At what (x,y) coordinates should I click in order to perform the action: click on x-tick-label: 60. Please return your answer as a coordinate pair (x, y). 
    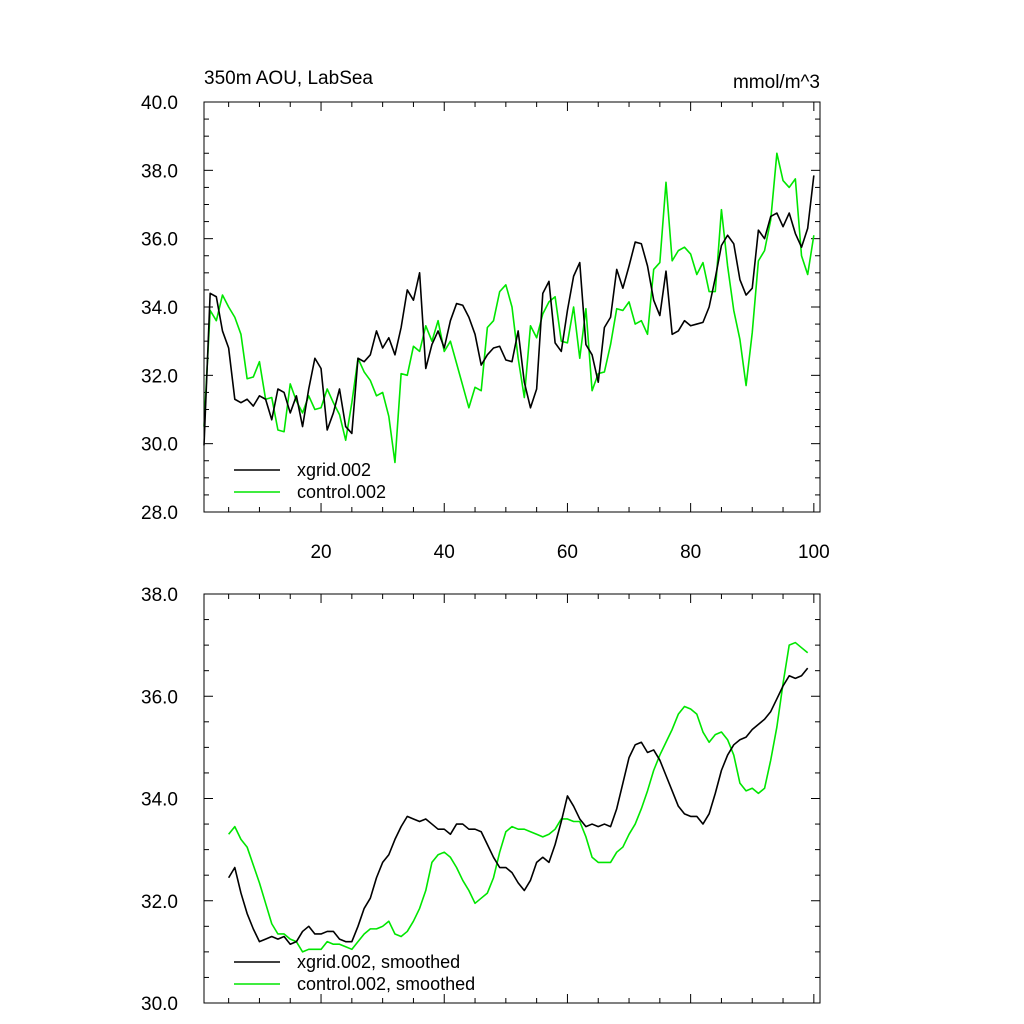
    Looking at the image, I should click on (567, 552).